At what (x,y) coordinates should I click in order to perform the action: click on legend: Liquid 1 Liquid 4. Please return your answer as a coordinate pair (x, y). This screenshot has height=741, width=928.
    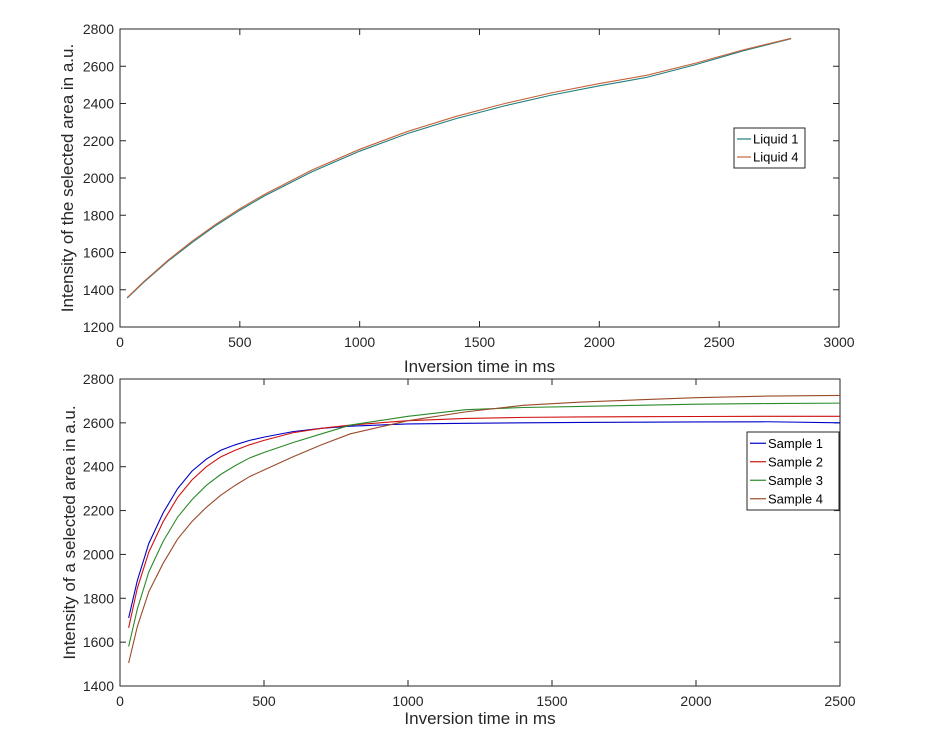
    Looking at the image, I should click on (769, 148).